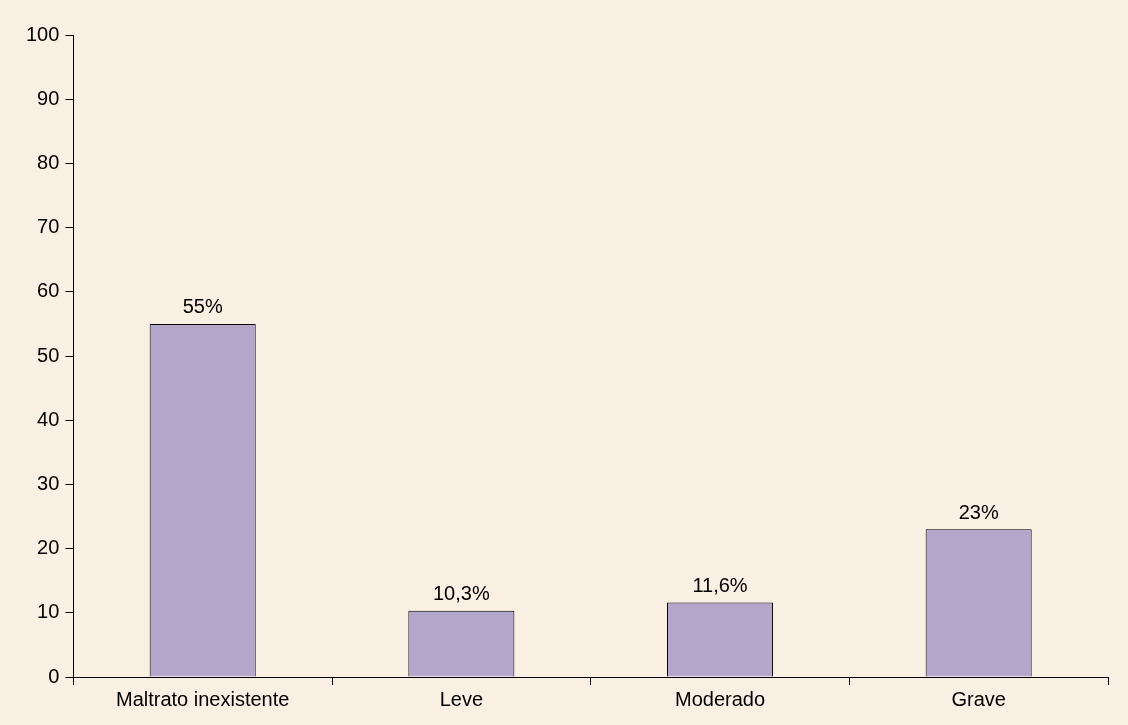 The height and width of the screenshot is (725, 1128). Describe the element at coordinates (48, 482) in the screenshot. I see `y-tick-label: 30` at that location.